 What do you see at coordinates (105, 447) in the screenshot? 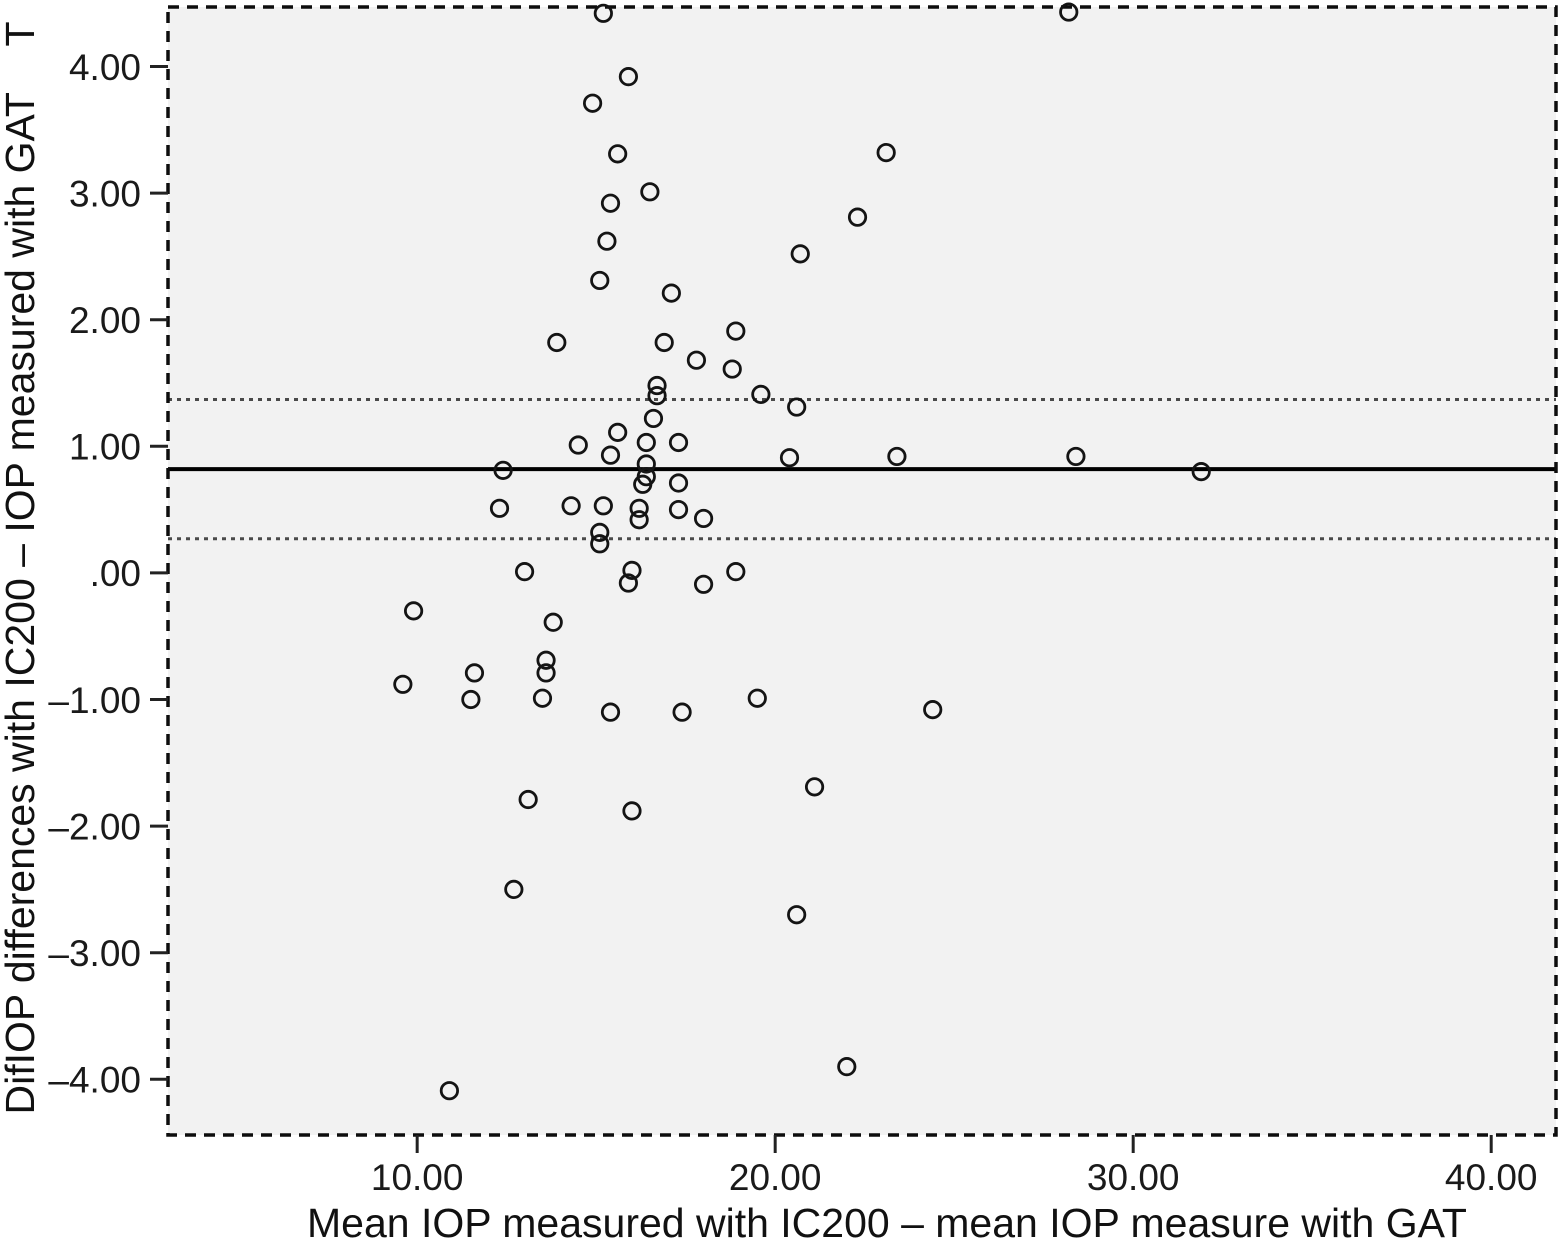
I see `y-tick-label: 1.00` at bounding box center [105, 447].